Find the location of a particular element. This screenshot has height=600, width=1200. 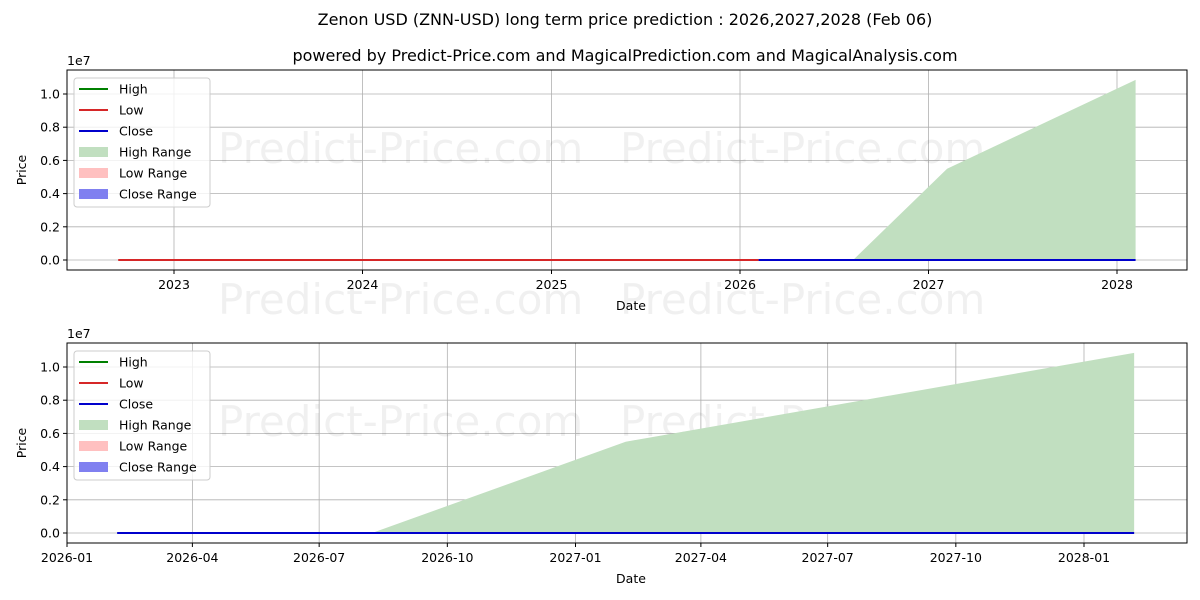

svg-text: 2027-07 is located at coordinates (828, 557).